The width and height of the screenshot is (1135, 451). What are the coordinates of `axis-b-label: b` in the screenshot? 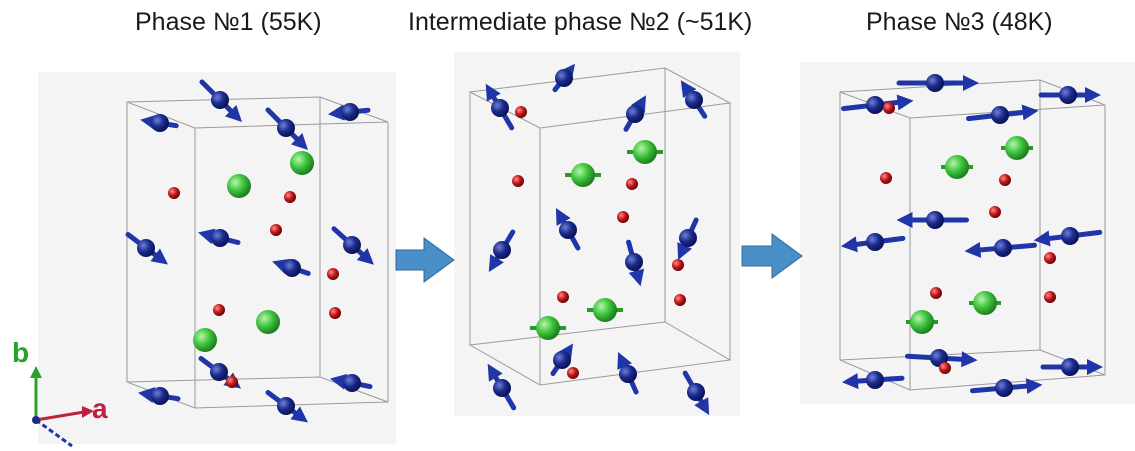 It's located at (20, 352).